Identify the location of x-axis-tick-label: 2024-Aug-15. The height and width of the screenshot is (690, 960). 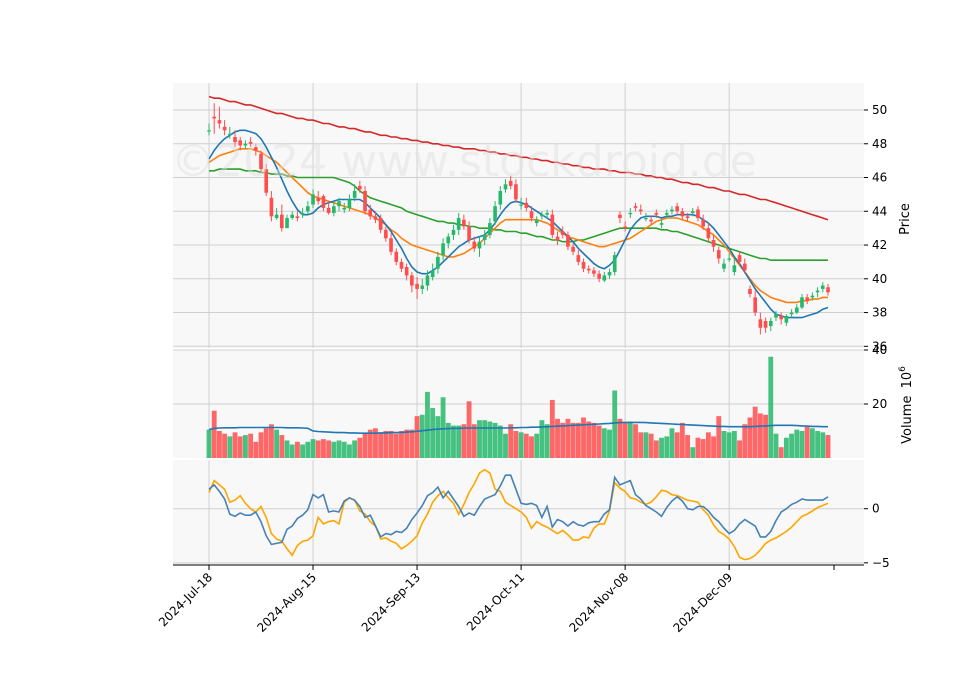
(286, 602).